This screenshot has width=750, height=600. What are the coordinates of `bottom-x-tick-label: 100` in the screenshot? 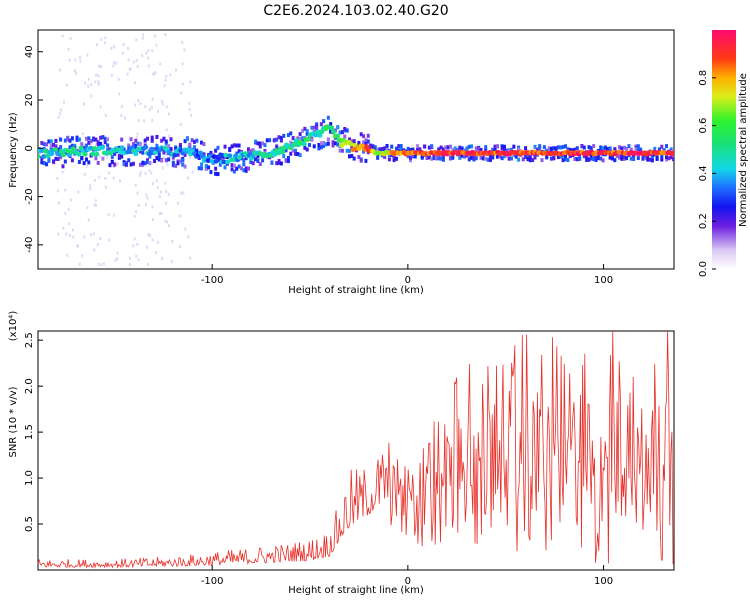 It's located at (603, 581).